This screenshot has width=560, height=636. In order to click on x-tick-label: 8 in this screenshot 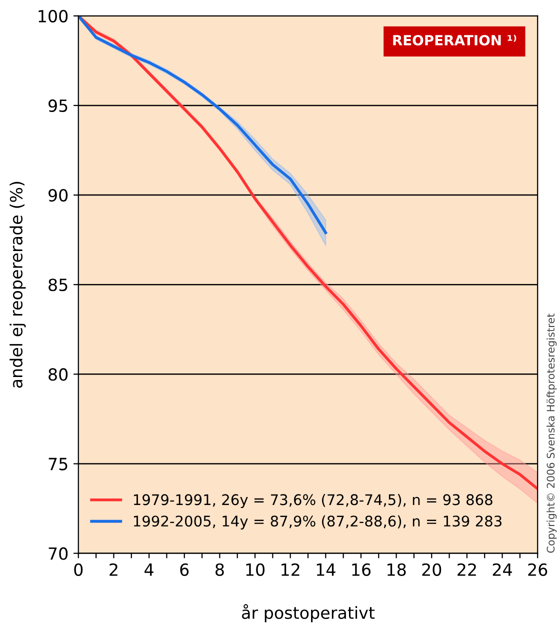, I will do `click(220, 569)`.